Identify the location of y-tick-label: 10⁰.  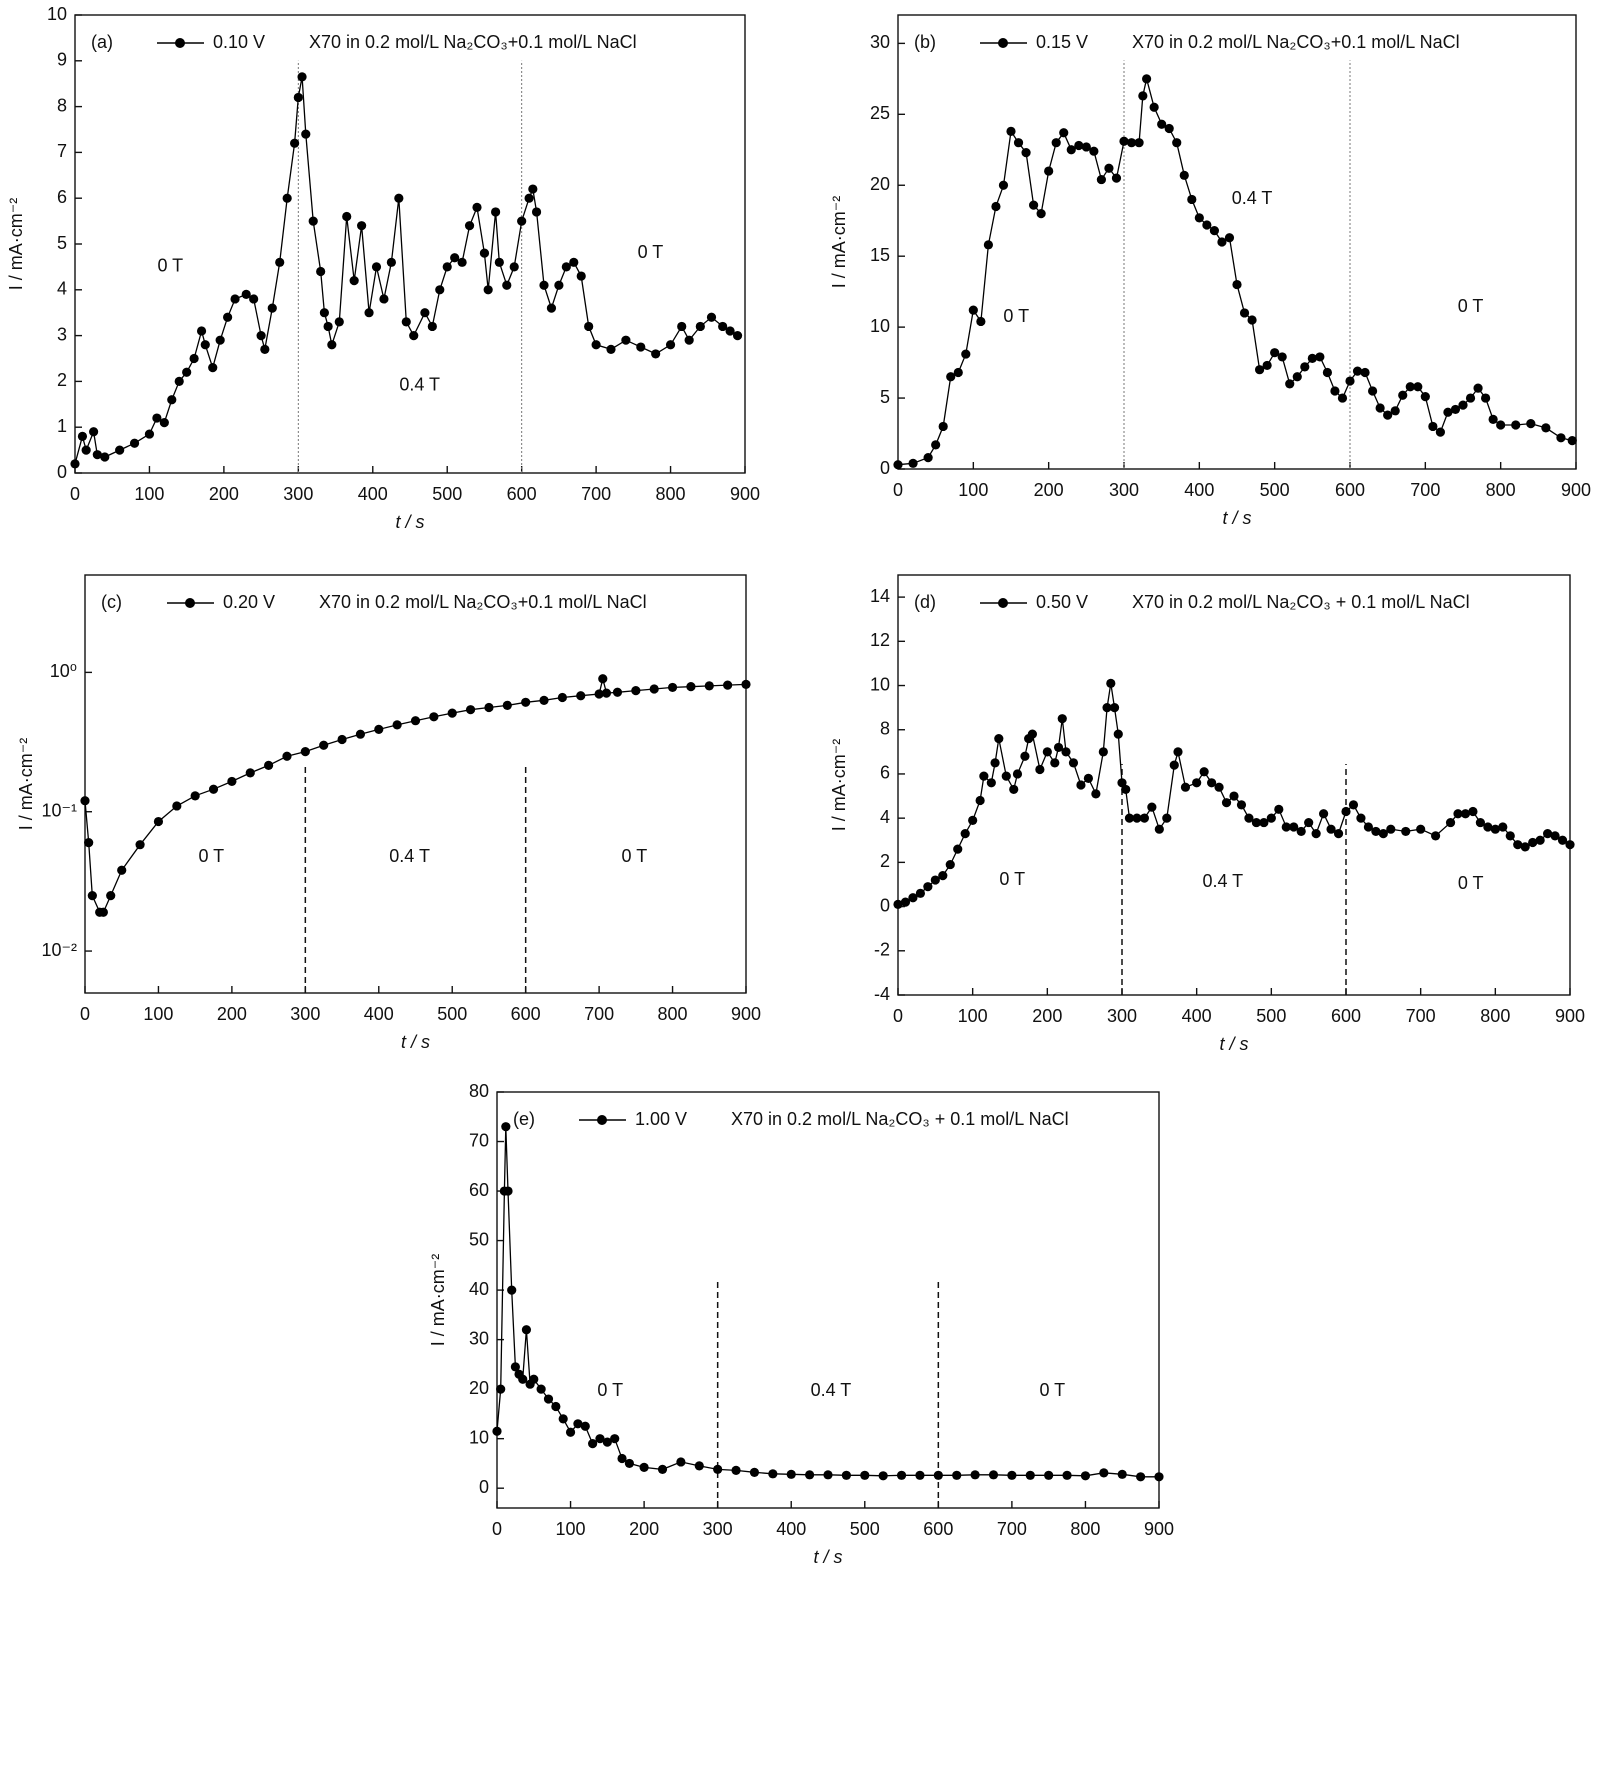
(63, 671).